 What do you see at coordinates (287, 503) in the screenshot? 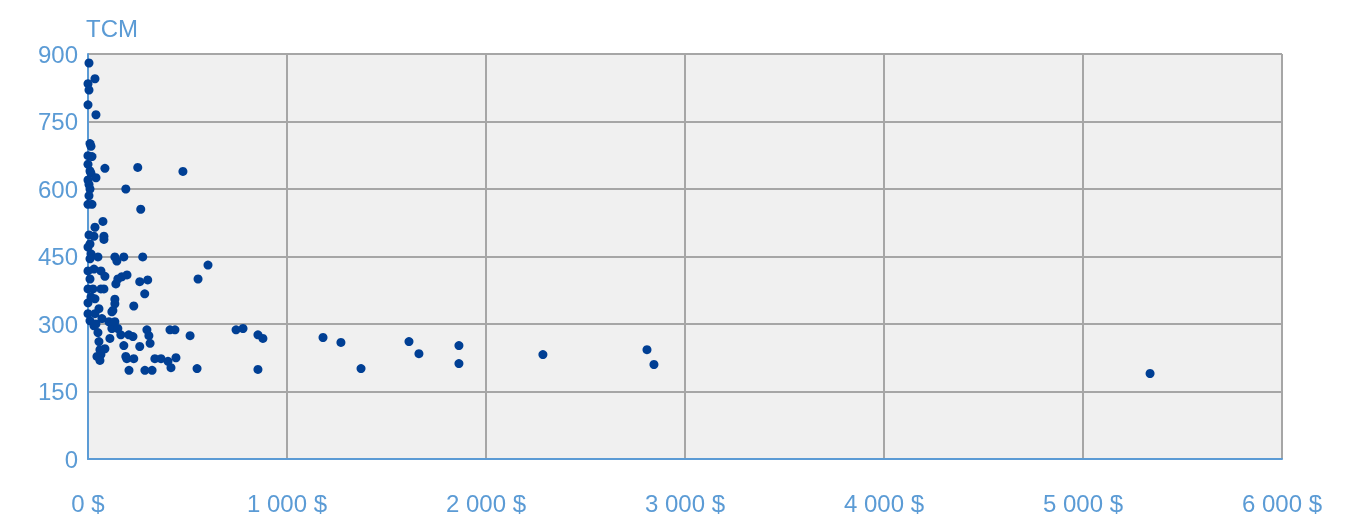
I see `x-tick-label: 1 000 $` at bounding box center [287, 503].